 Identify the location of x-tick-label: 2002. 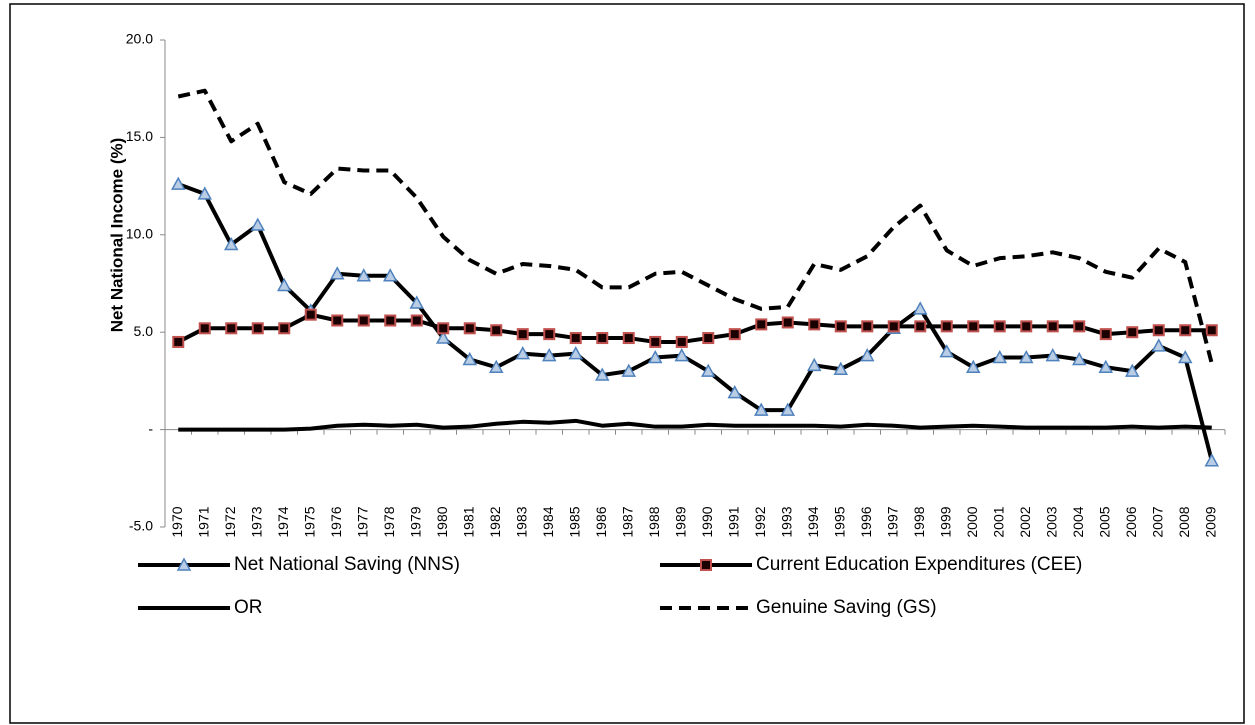
(1025, 521).